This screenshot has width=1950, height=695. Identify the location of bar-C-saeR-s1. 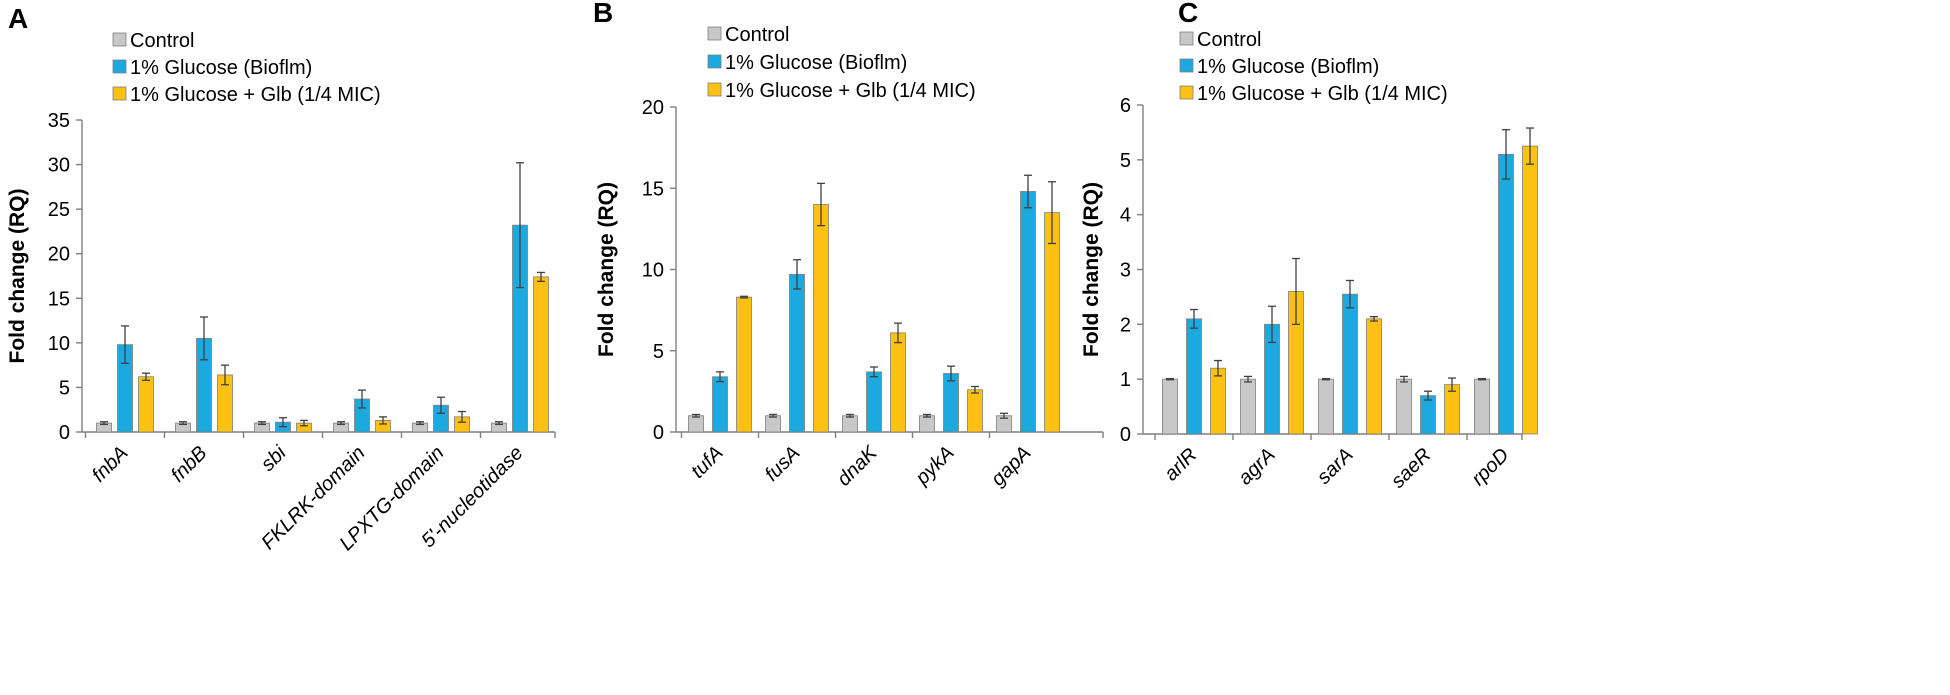
(1428, 415).